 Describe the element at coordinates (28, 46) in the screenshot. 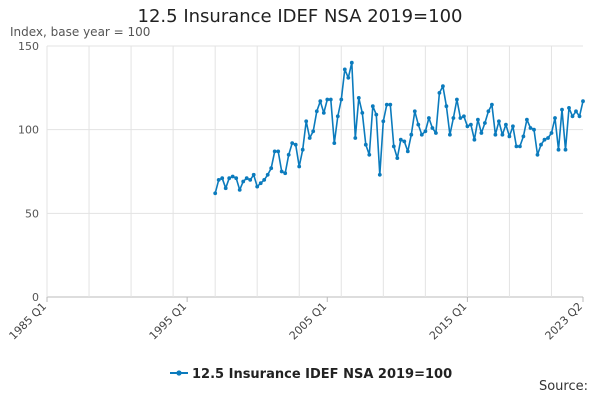

I see `y-tick-label: 150` at that location.